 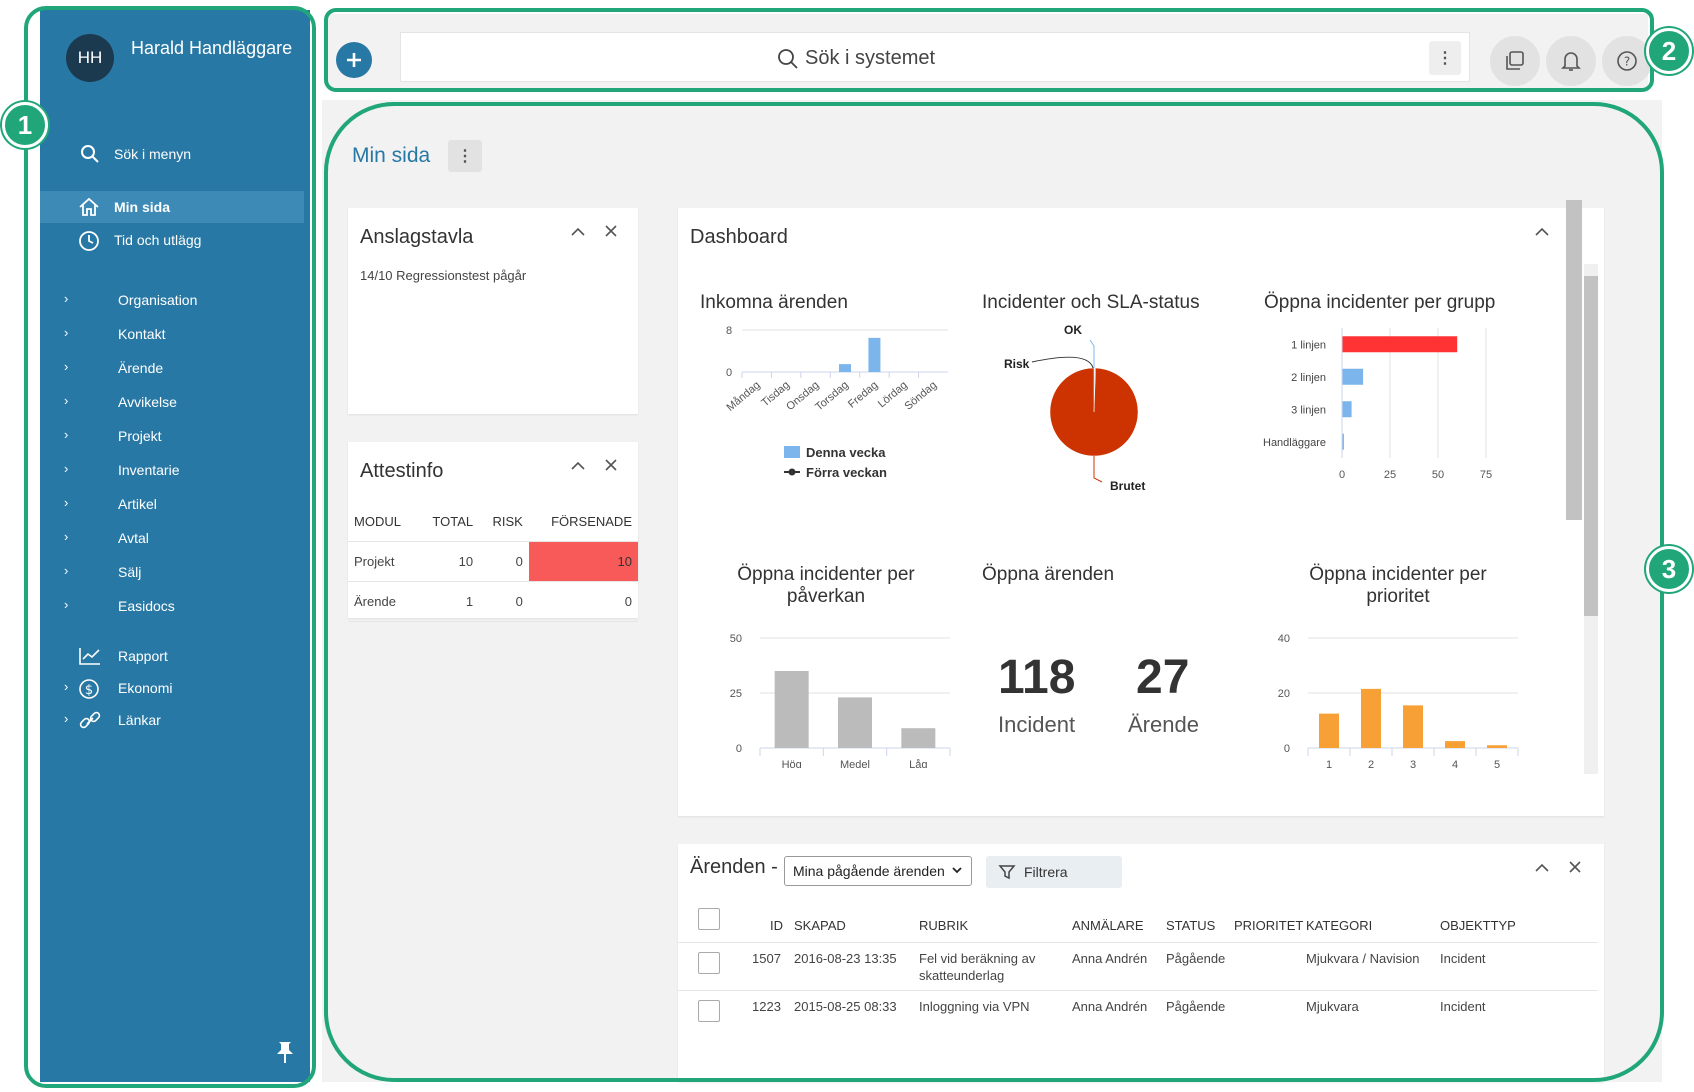 I want to click on table-row: Projekt 10 0 10, so click(x=493, y=561).